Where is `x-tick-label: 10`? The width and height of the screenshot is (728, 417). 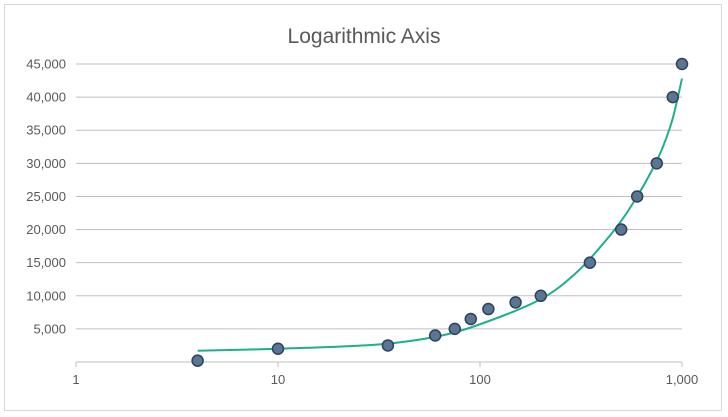 x-tick-label: 10 is located at coordinates (278, 379).